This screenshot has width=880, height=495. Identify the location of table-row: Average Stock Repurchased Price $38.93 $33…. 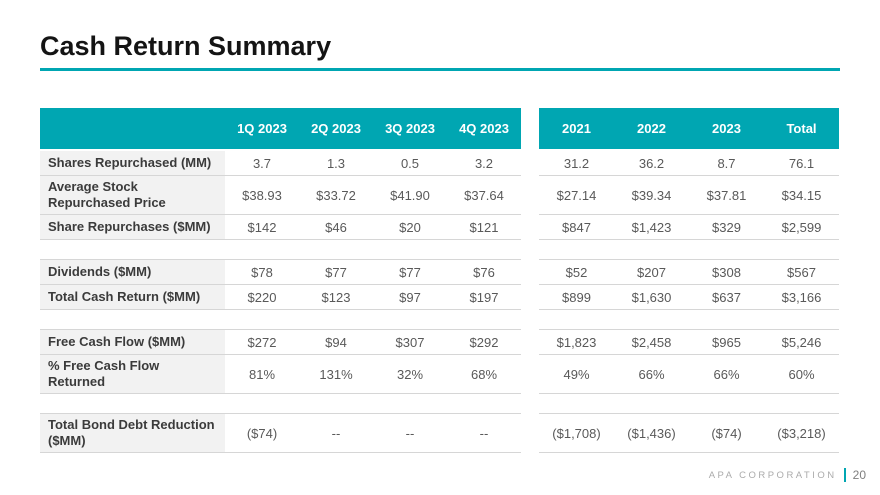
(439, 195).